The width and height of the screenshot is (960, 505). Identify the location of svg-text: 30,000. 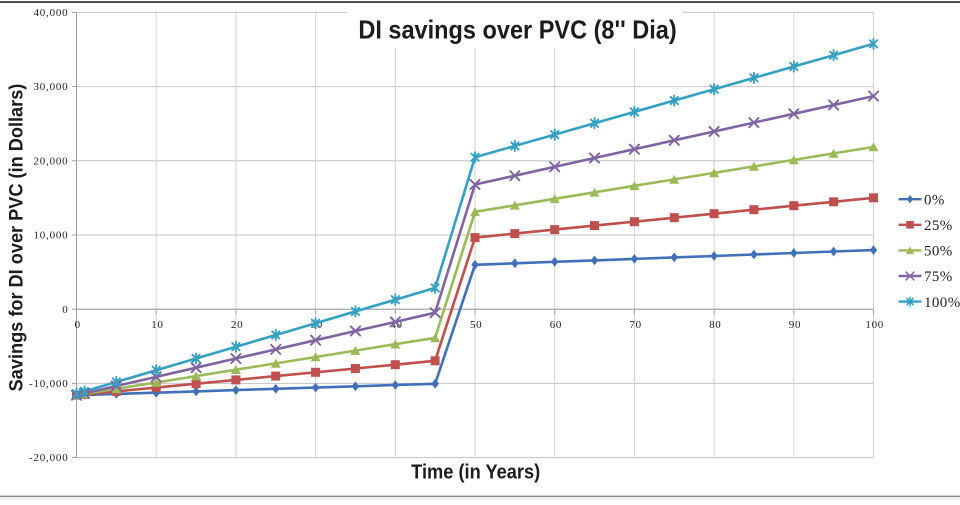
(50, 87).